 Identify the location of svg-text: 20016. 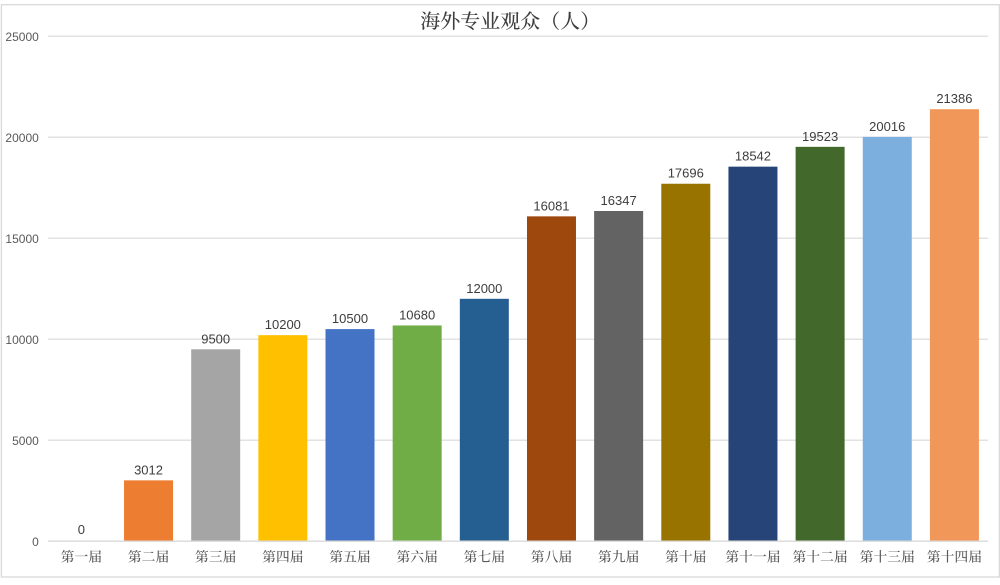
(887, 126).